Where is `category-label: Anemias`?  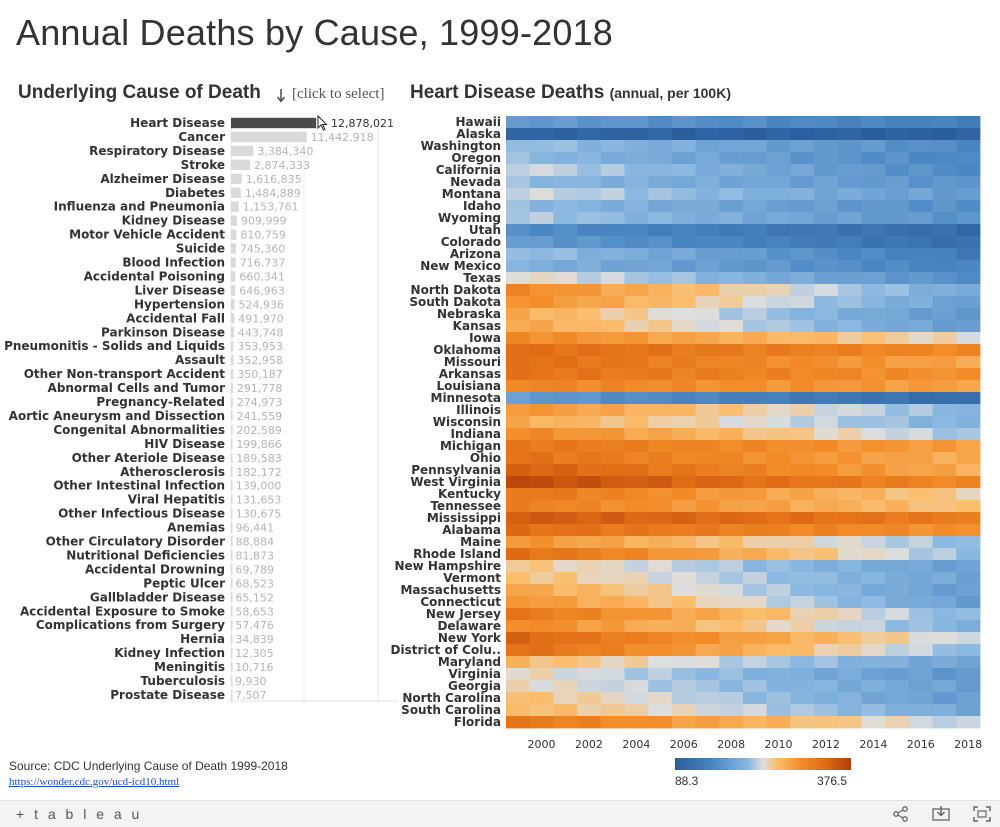 category-label: Anemias is located at coordinates (196, 528).